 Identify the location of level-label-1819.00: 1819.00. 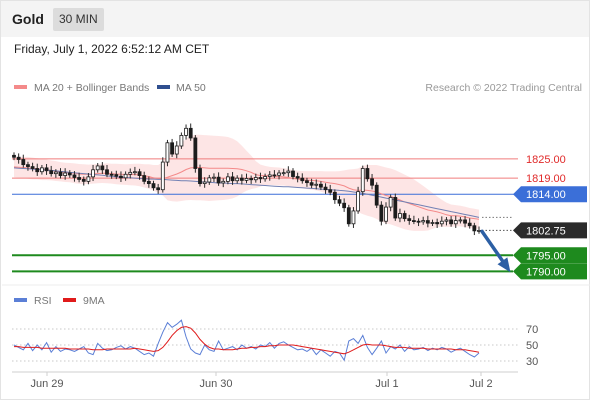
(546, 179).